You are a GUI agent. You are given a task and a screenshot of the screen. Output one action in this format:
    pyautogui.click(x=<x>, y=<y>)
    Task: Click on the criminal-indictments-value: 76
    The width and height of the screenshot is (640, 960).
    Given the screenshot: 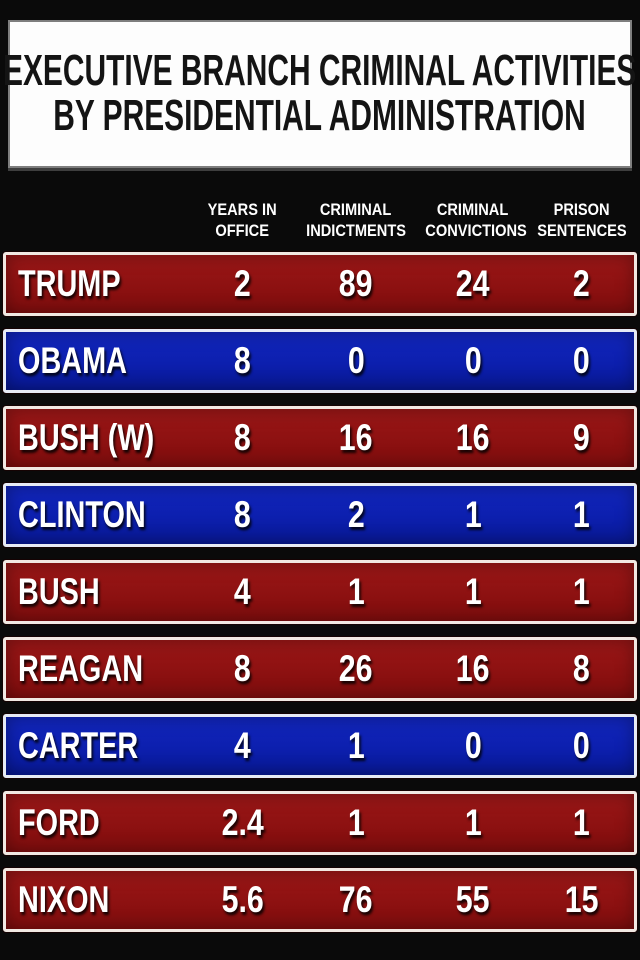 What is the action you would take?
    pyautogui.click(x=356, y=899)
    